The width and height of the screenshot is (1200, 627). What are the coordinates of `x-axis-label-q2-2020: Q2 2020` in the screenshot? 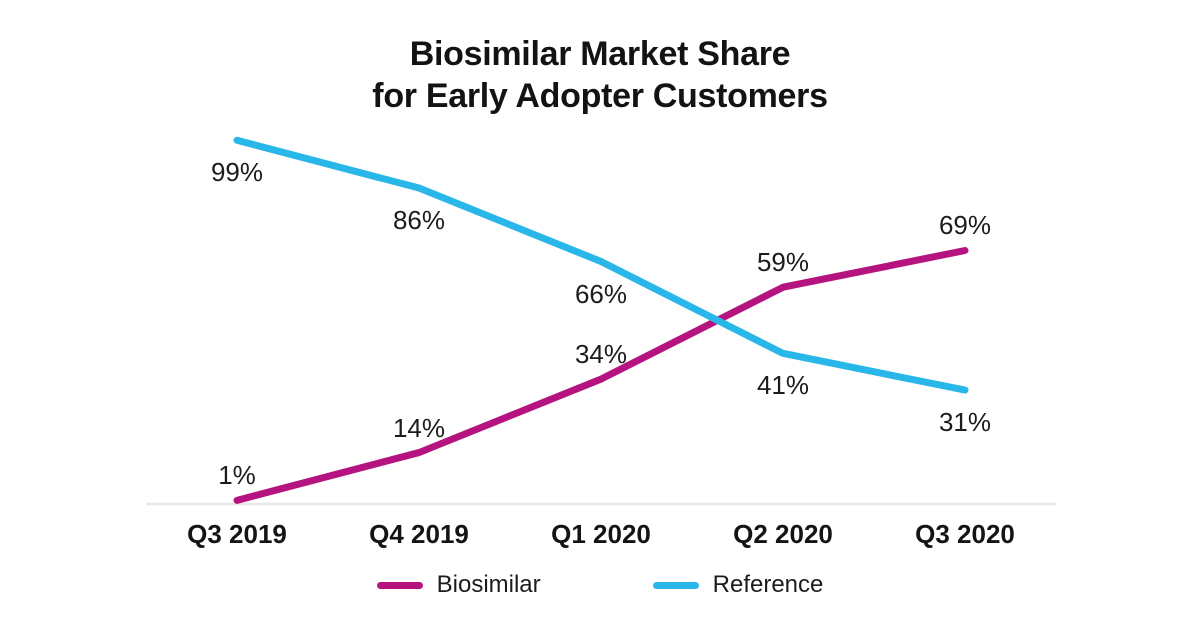 It's located at (783, 534).